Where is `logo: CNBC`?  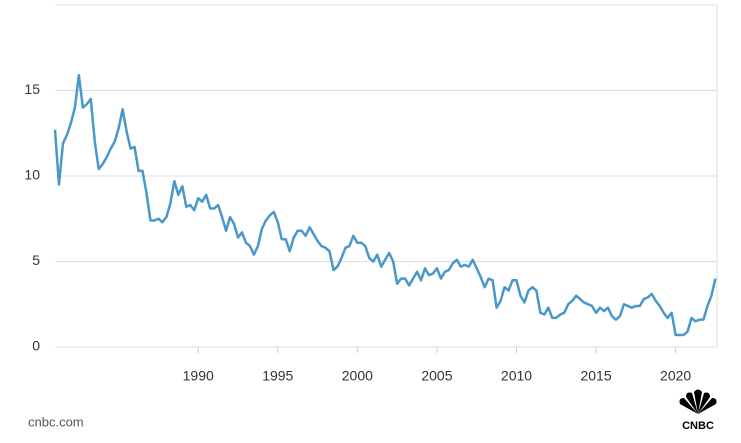 logo: CNBC is located at coordinates (698, 410).